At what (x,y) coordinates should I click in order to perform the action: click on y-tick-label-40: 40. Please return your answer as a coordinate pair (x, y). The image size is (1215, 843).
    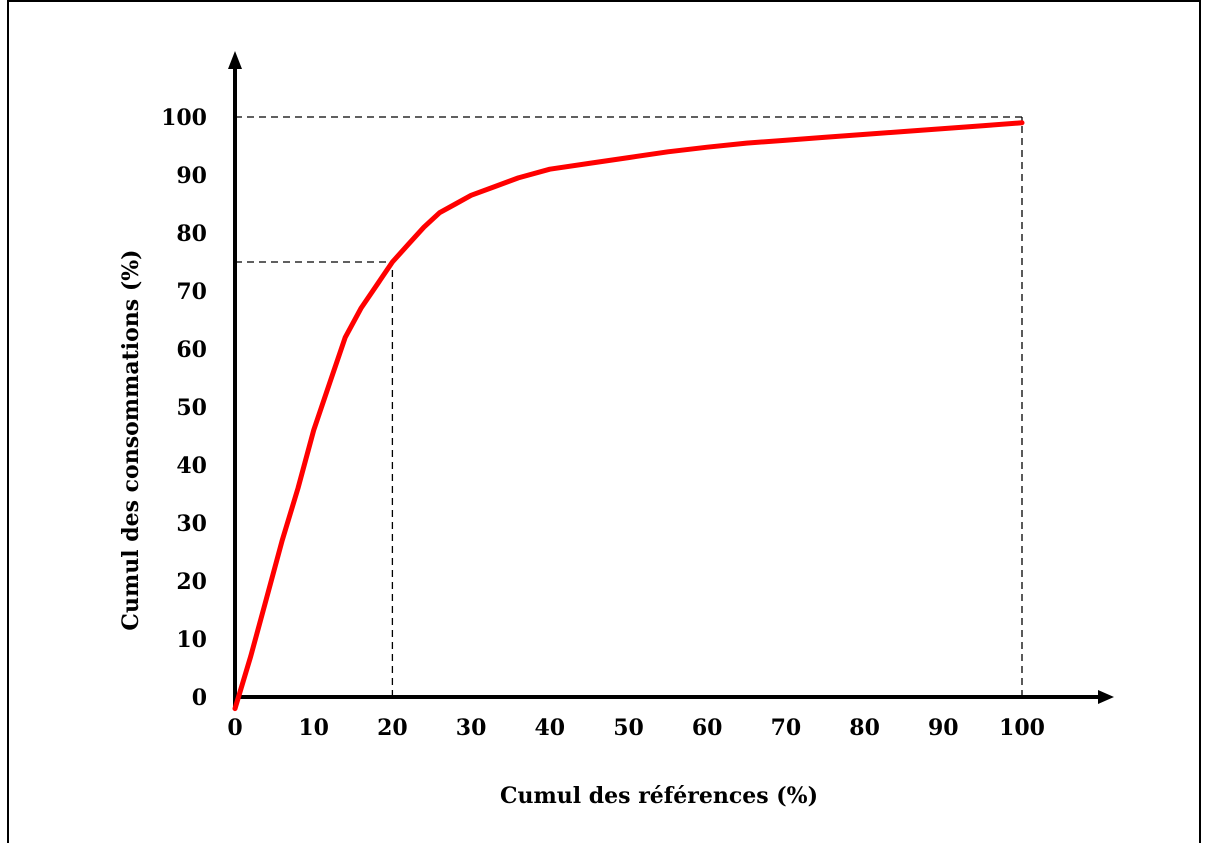
    Looking at the image, I should click on (191, 466).